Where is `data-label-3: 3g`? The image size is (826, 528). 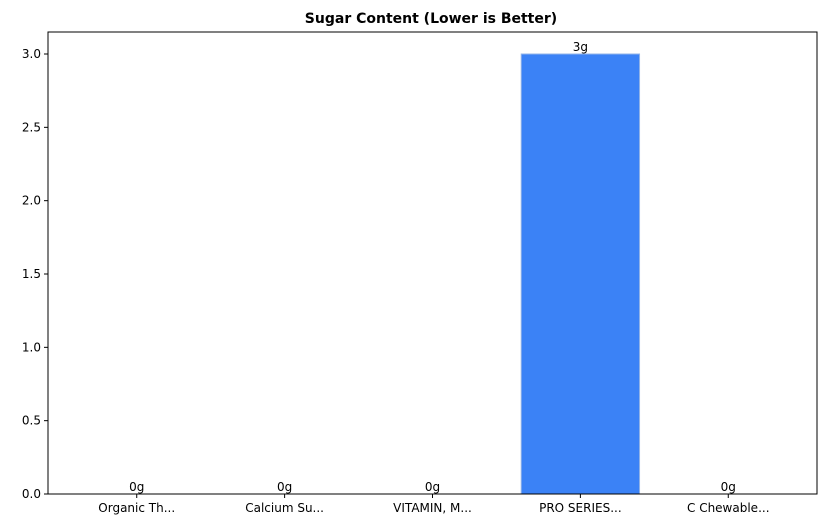
data-label-3: 3g is located at coordinates (580, 47).